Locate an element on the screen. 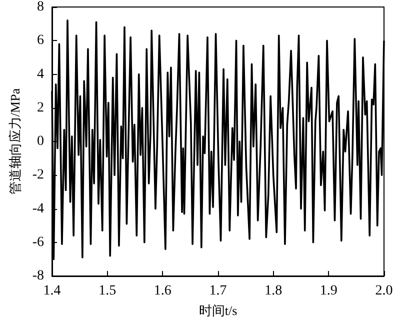 Image resolution: width=400 pixels, height=324 pixels. y-tick-label: -2 is located at coordinates (38, 175).